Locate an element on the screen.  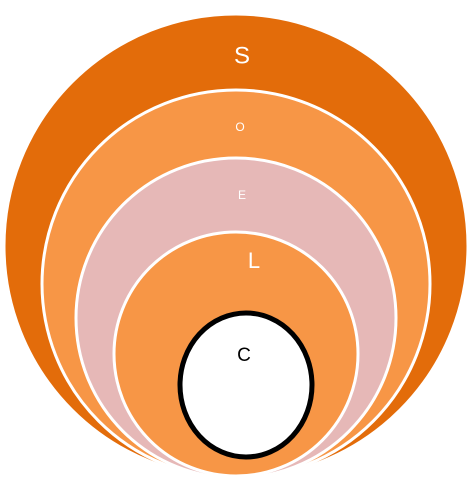
core-circle-c is located at coordinates (246, 385).